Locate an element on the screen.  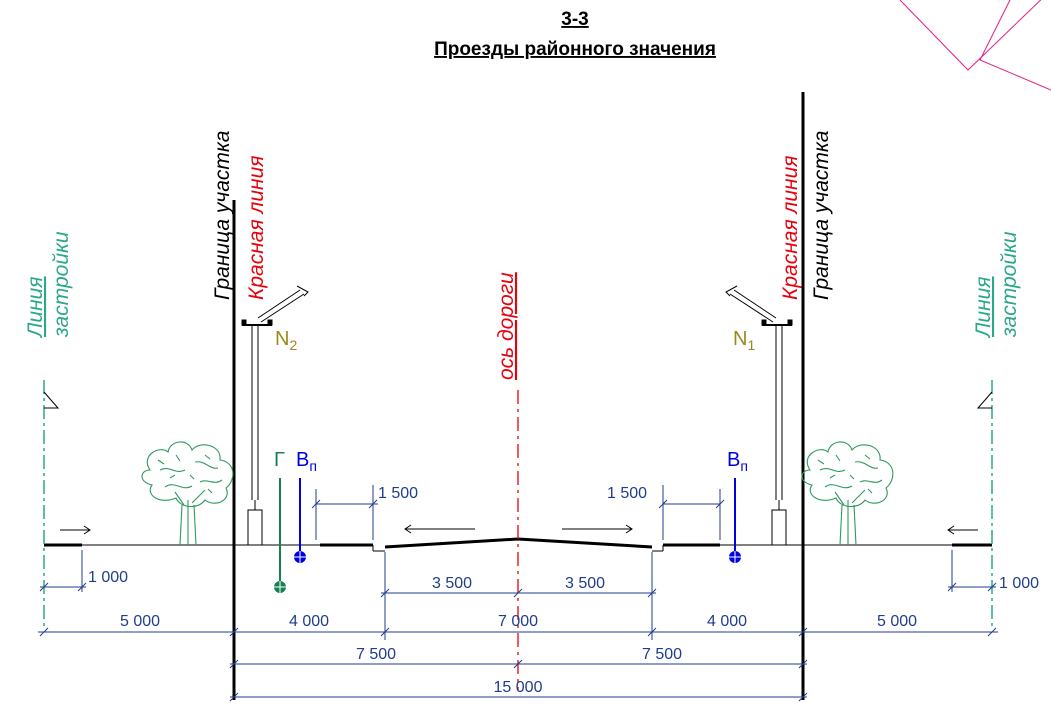
slope-arrow-icons is located at coordinates (519, 529).